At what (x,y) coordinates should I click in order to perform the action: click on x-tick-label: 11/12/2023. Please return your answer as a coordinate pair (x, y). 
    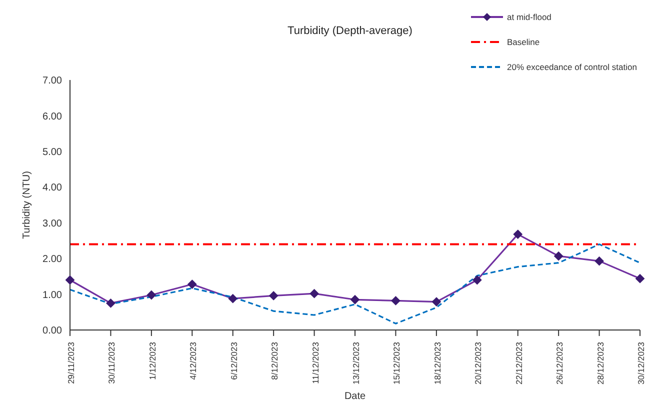
    Looking at the image, I should click on (315, 363).